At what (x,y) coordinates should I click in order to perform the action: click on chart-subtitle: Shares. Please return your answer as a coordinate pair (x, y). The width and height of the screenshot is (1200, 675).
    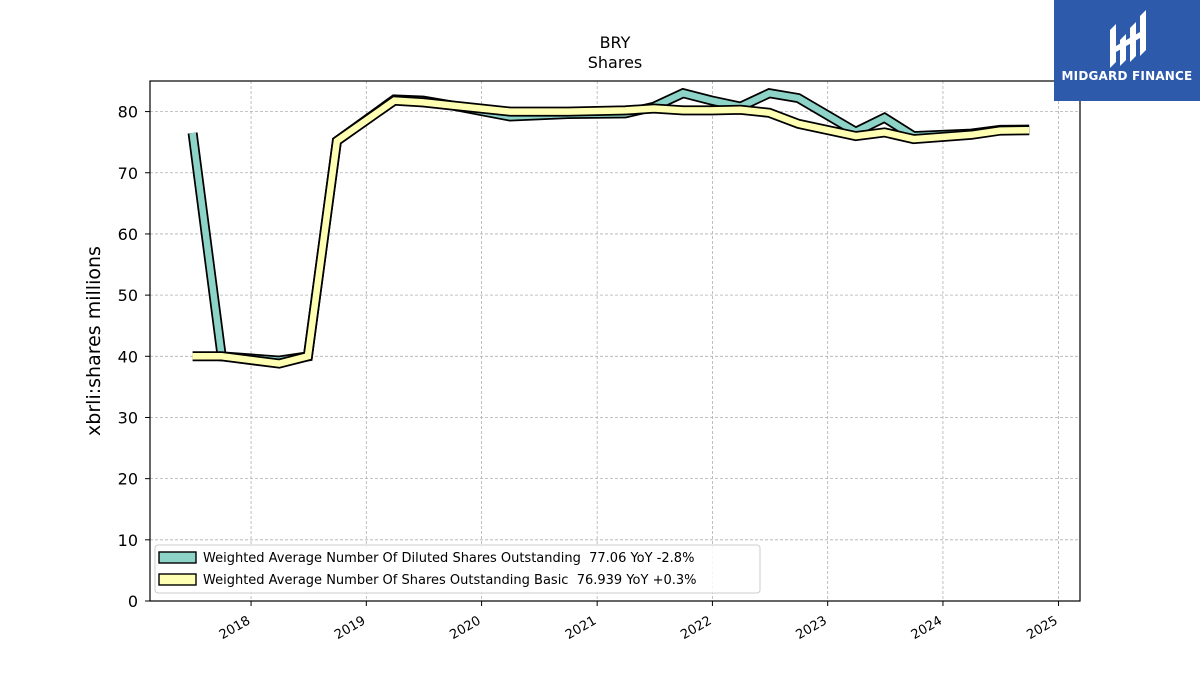
    Looking at the image, I should click on (615, 62).